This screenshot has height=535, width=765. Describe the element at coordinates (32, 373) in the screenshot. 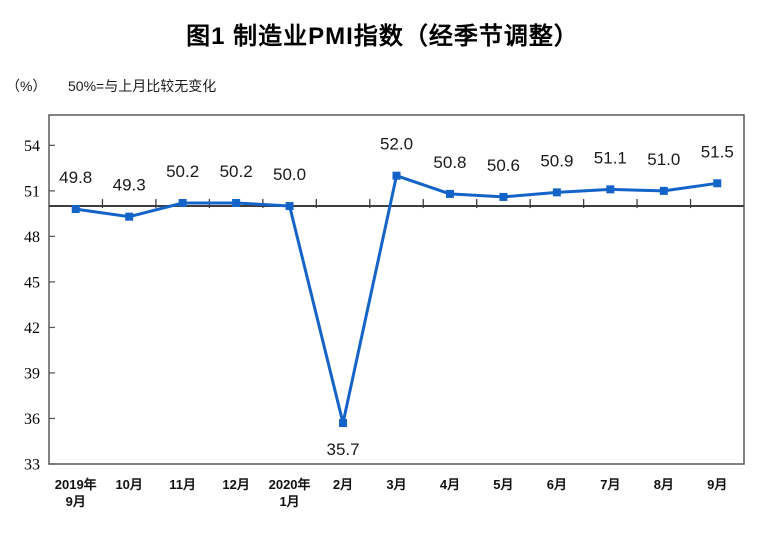

I see `y-axis-tick-label: 39` at that location.